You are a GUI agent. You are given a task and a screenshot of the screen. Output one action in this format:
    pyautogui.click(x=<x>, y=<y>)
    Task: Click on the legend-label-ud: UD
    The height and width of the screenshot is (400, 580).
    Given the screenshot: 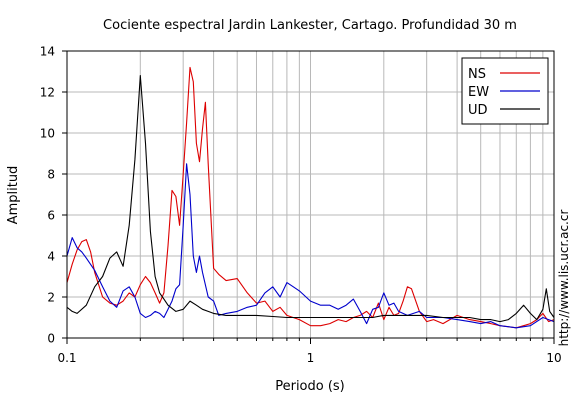 What is the action you would take?
    pyautogui.click(x=478, y=110)
    